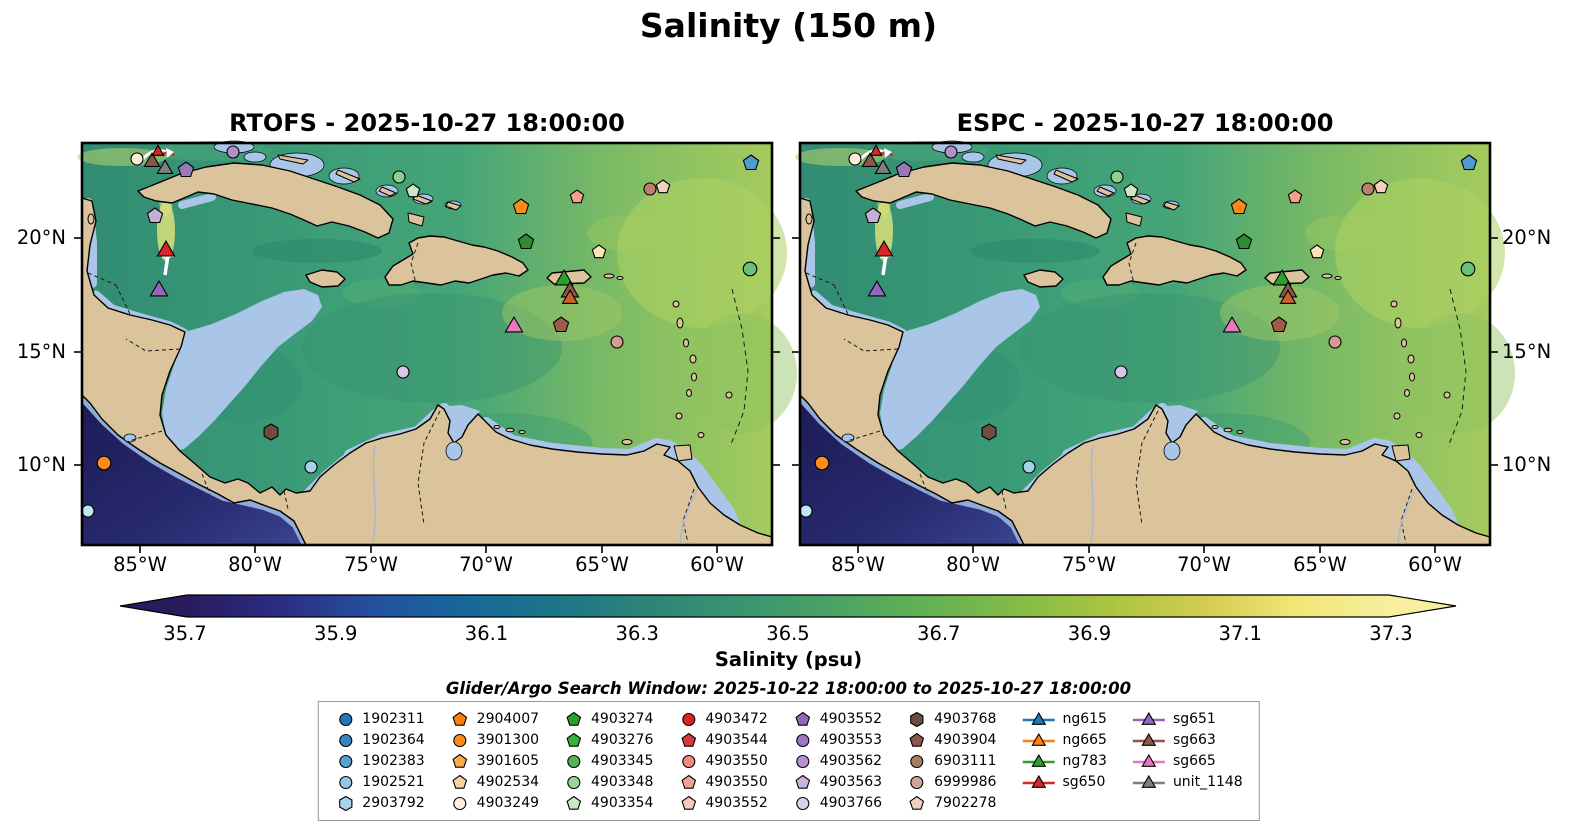  What do you see at coordinates (1527, 464) in the screenshot?
I see `y-tick-label: 10°N` at bounding box center [1527, 464].